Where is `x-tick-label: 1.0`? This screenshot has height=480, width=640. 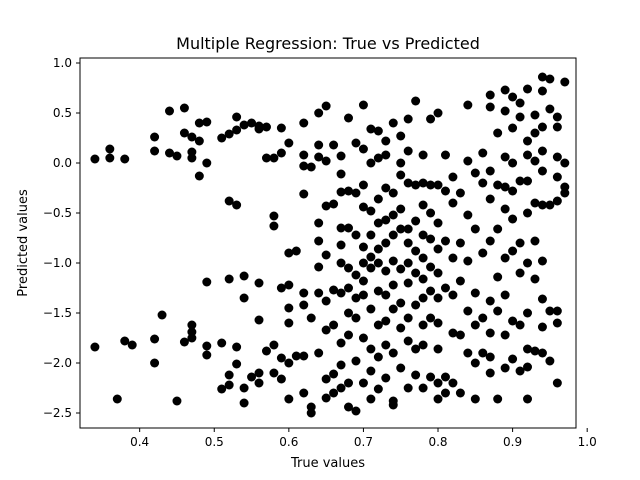 x-tick-label: 1.0 is located at coordinates (587, 442).